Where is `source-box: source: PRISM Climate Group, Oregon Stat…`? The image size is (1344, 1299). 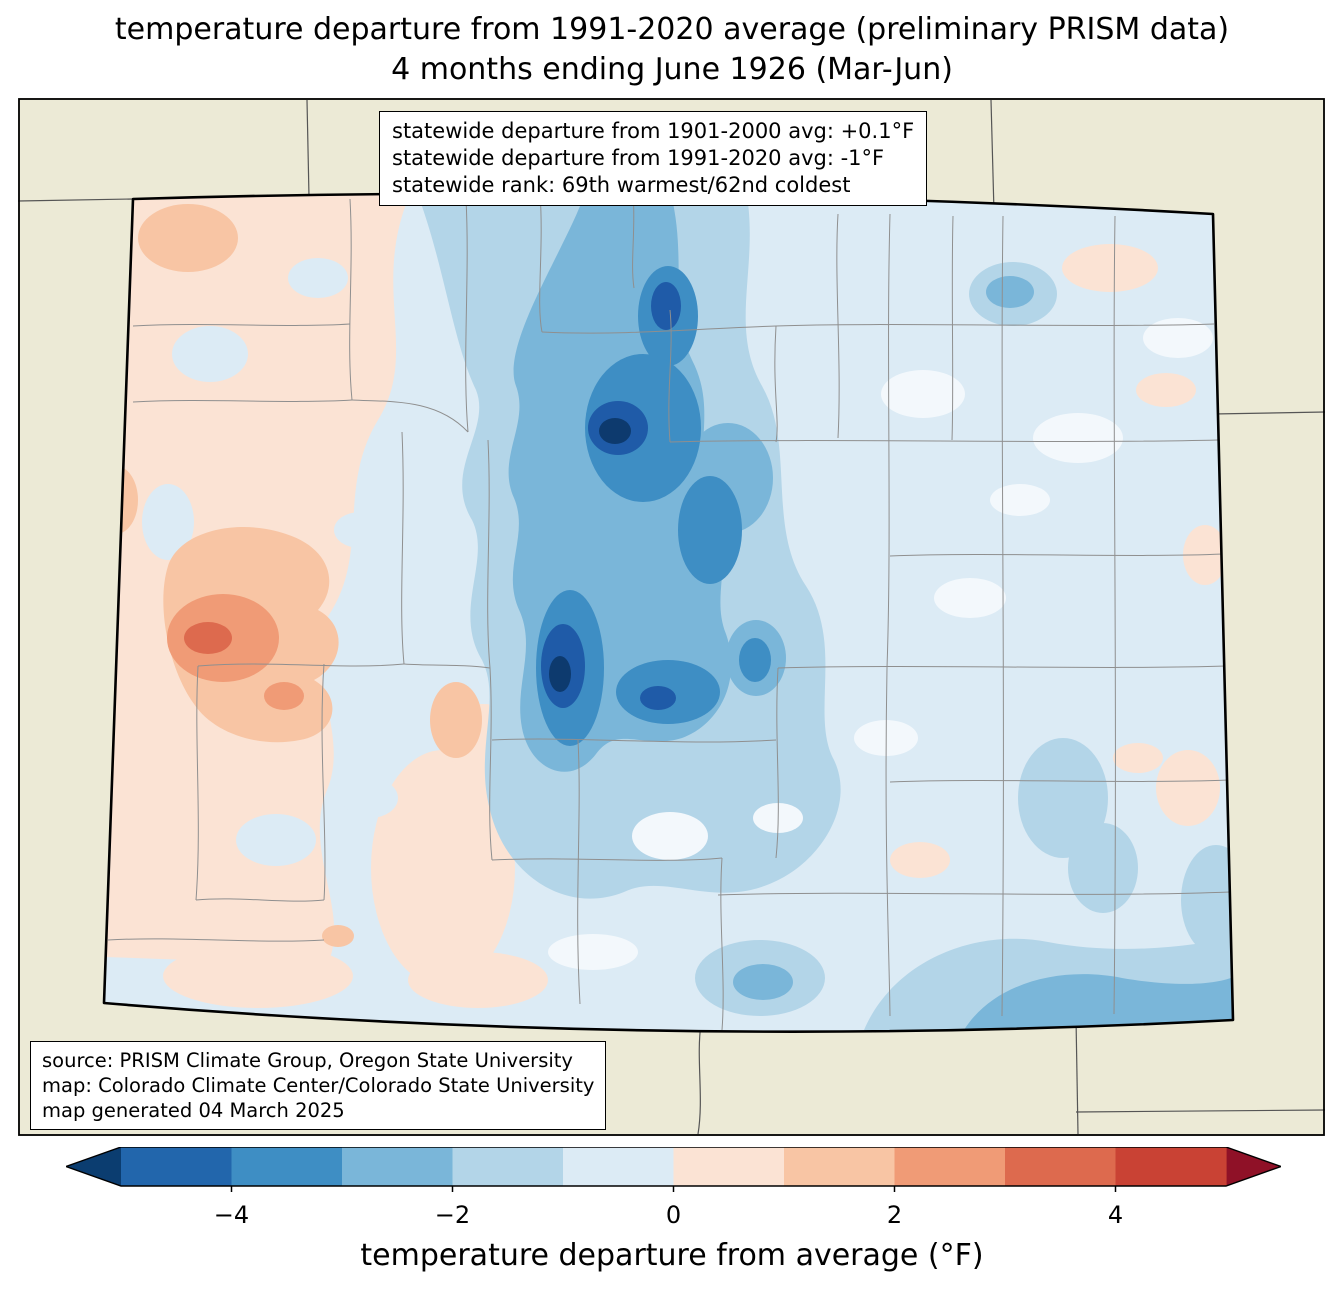
source-box: source: PRISM Climate Group, Oregon Stat… is located at coordinates (318, 1085).